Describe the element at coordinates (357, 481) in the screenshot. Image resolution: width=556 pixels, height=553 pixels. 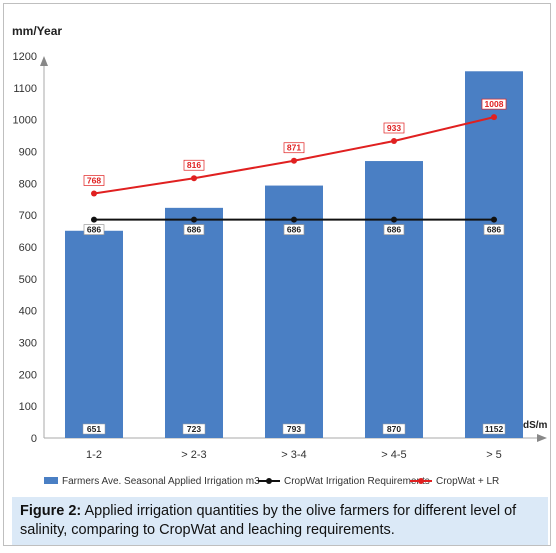
I see `legend-label: CropWat Irrigation Requirements` at that location.